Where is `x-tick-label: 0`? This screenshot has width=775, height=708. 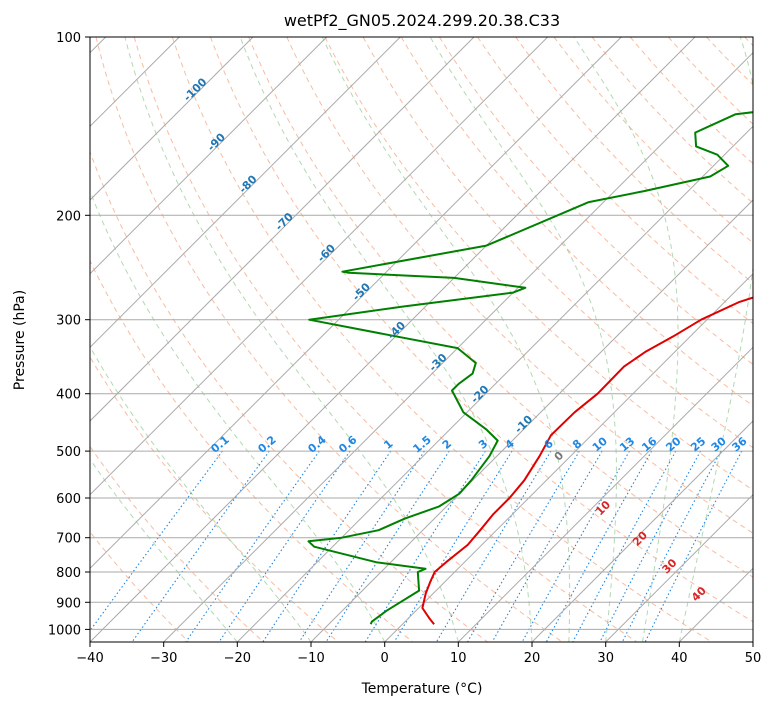 x-tick-label: 0 is located at coordinates (385, 658).